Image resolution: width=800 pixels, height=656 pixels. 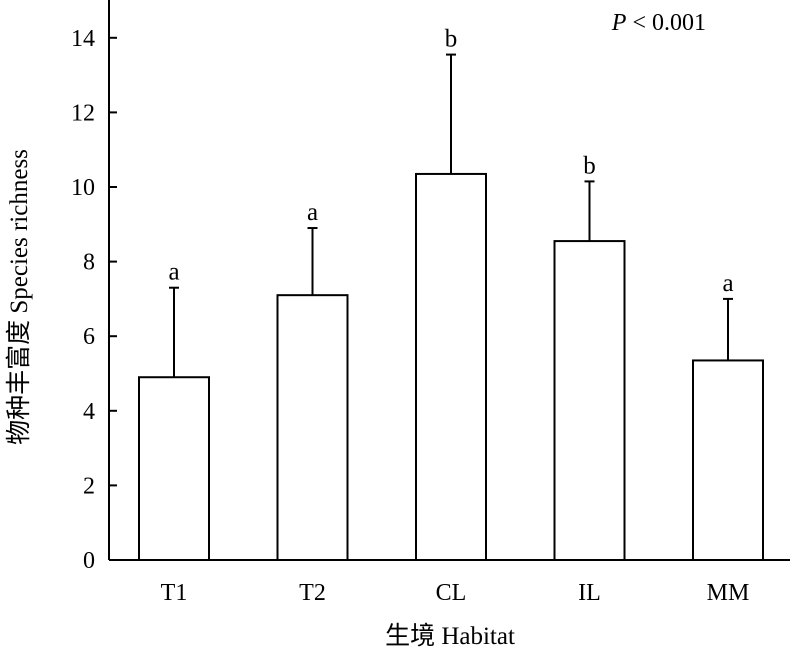 I want to click on y-tick-label-6: 6, so click(x=89, y=337).